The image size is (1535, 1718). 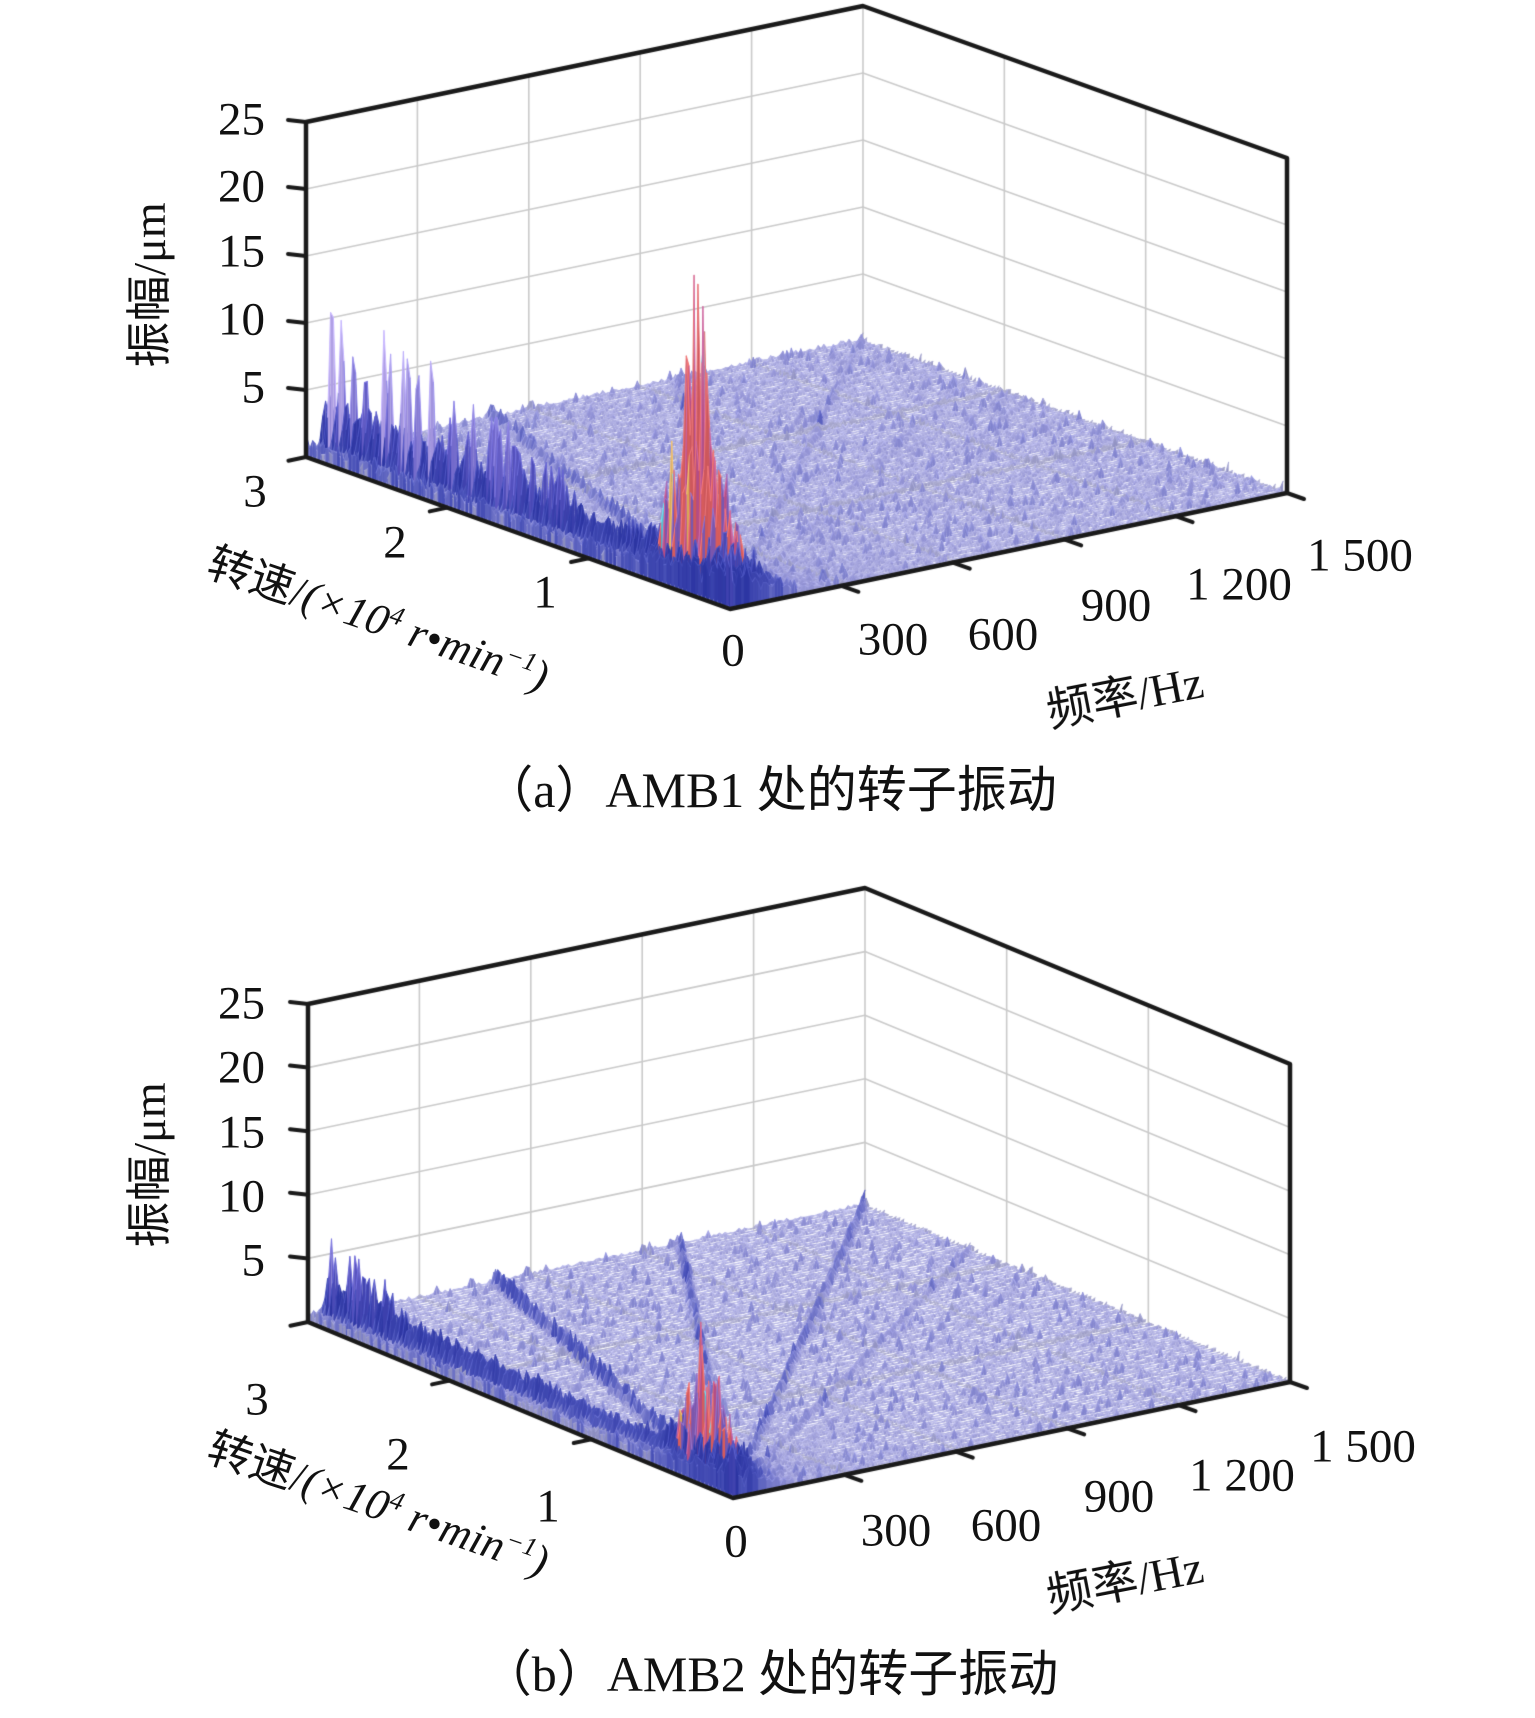 I want to click on caption-b: （b）AMB2 处的转子振动, so click(x=770, y=1674).